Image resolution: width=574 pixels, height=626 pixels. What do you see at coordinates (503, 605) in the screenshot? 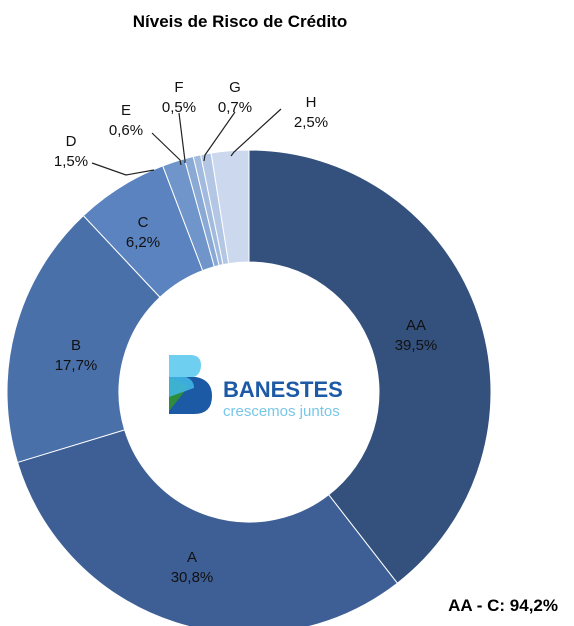
I see `summary-label: AA - C: 94,2%` at bounding box center [503, 605].